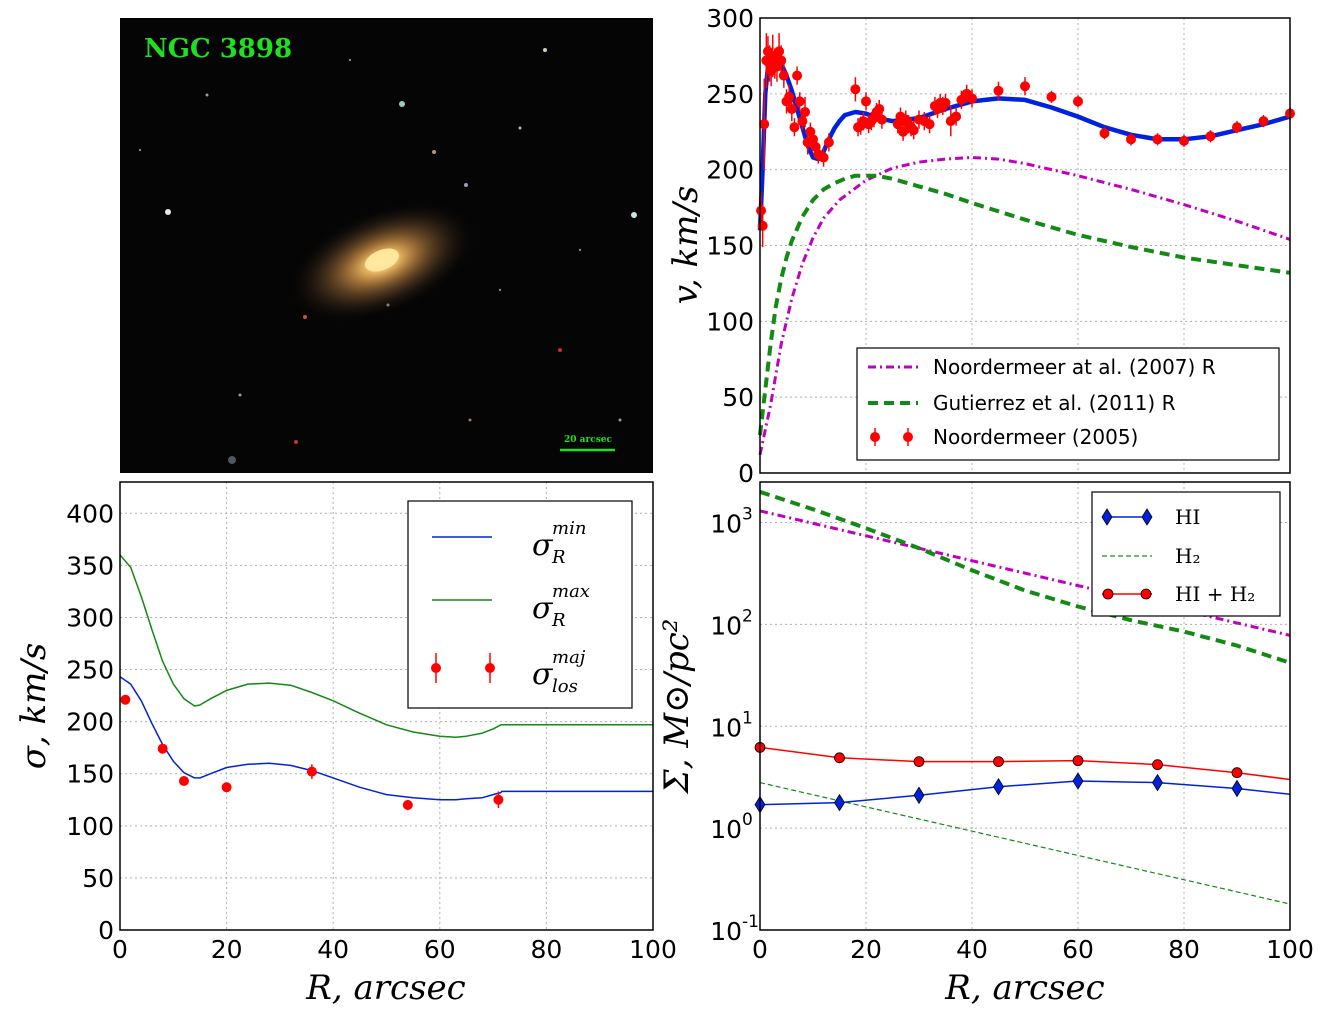  Describe the element at coordinates (747, 718) in the screenshot. I see `y-tick-exponent: 1` at that location.